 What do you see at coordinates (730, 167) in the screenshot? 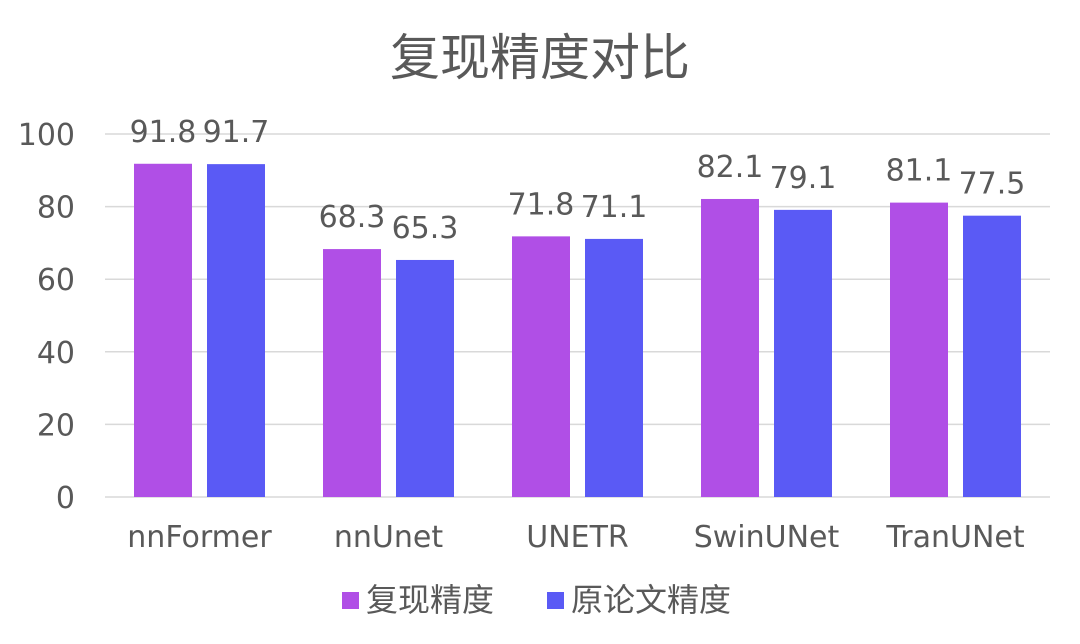
I see `data-label: 82.1` at bounding box center [730, 167].